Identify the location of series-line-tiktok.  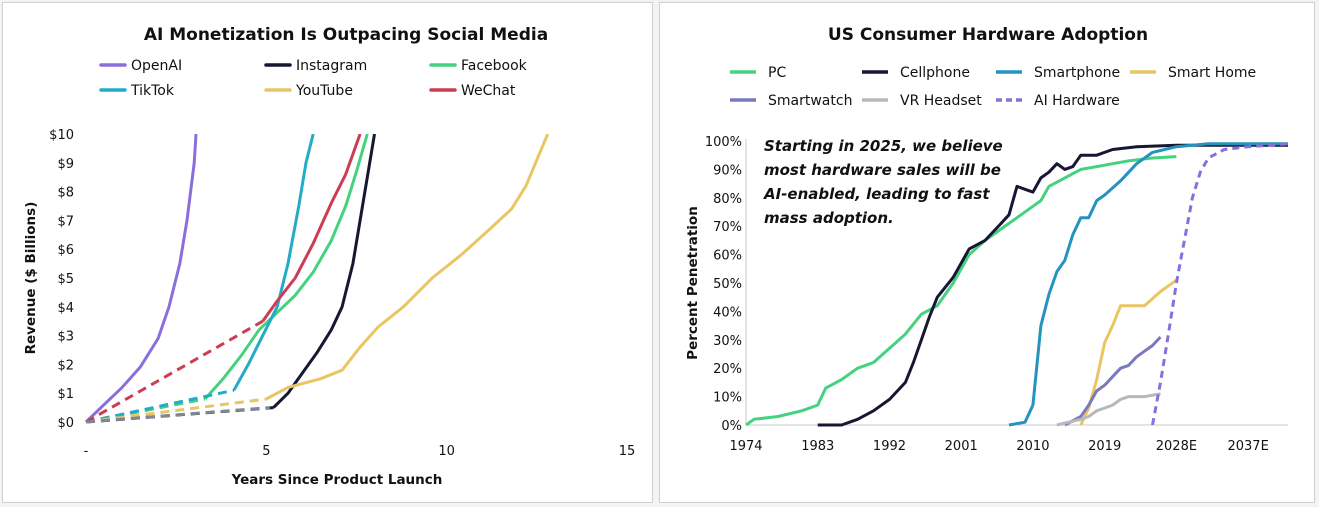
(273, 263).